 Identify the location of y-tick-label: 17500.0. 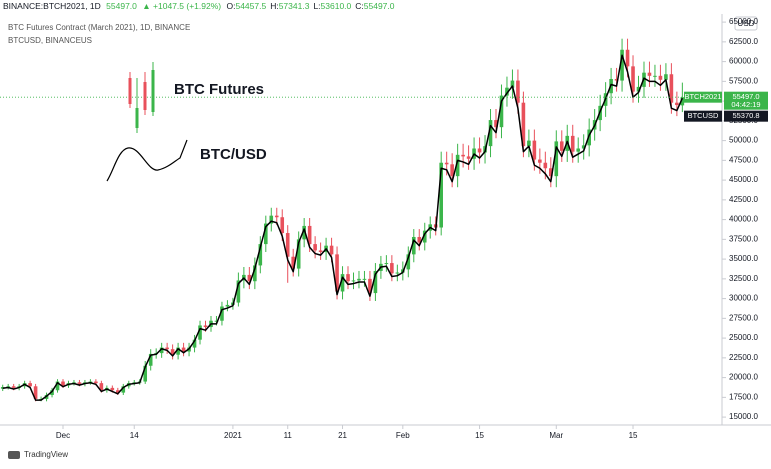
(743, 396).